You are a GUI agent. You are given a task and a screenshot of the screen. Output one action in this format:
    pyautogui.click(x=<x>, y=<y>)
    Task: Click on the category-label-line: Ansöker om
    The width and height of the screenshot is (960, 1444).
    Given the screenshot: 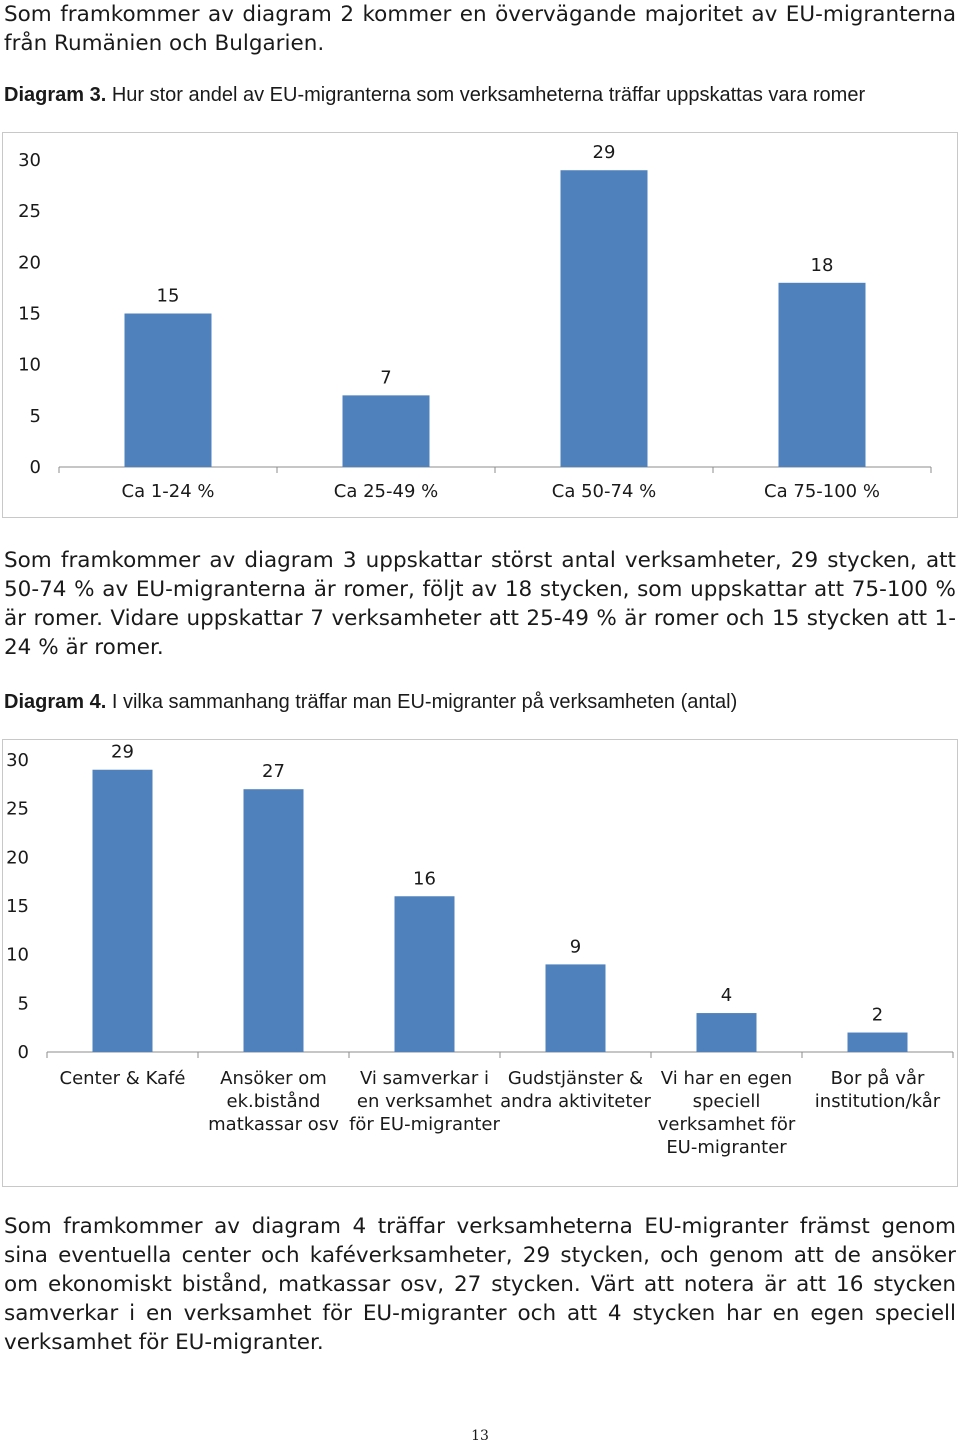 What is the action you would take?
    pyautogui.click(x=273, y=1078)
    